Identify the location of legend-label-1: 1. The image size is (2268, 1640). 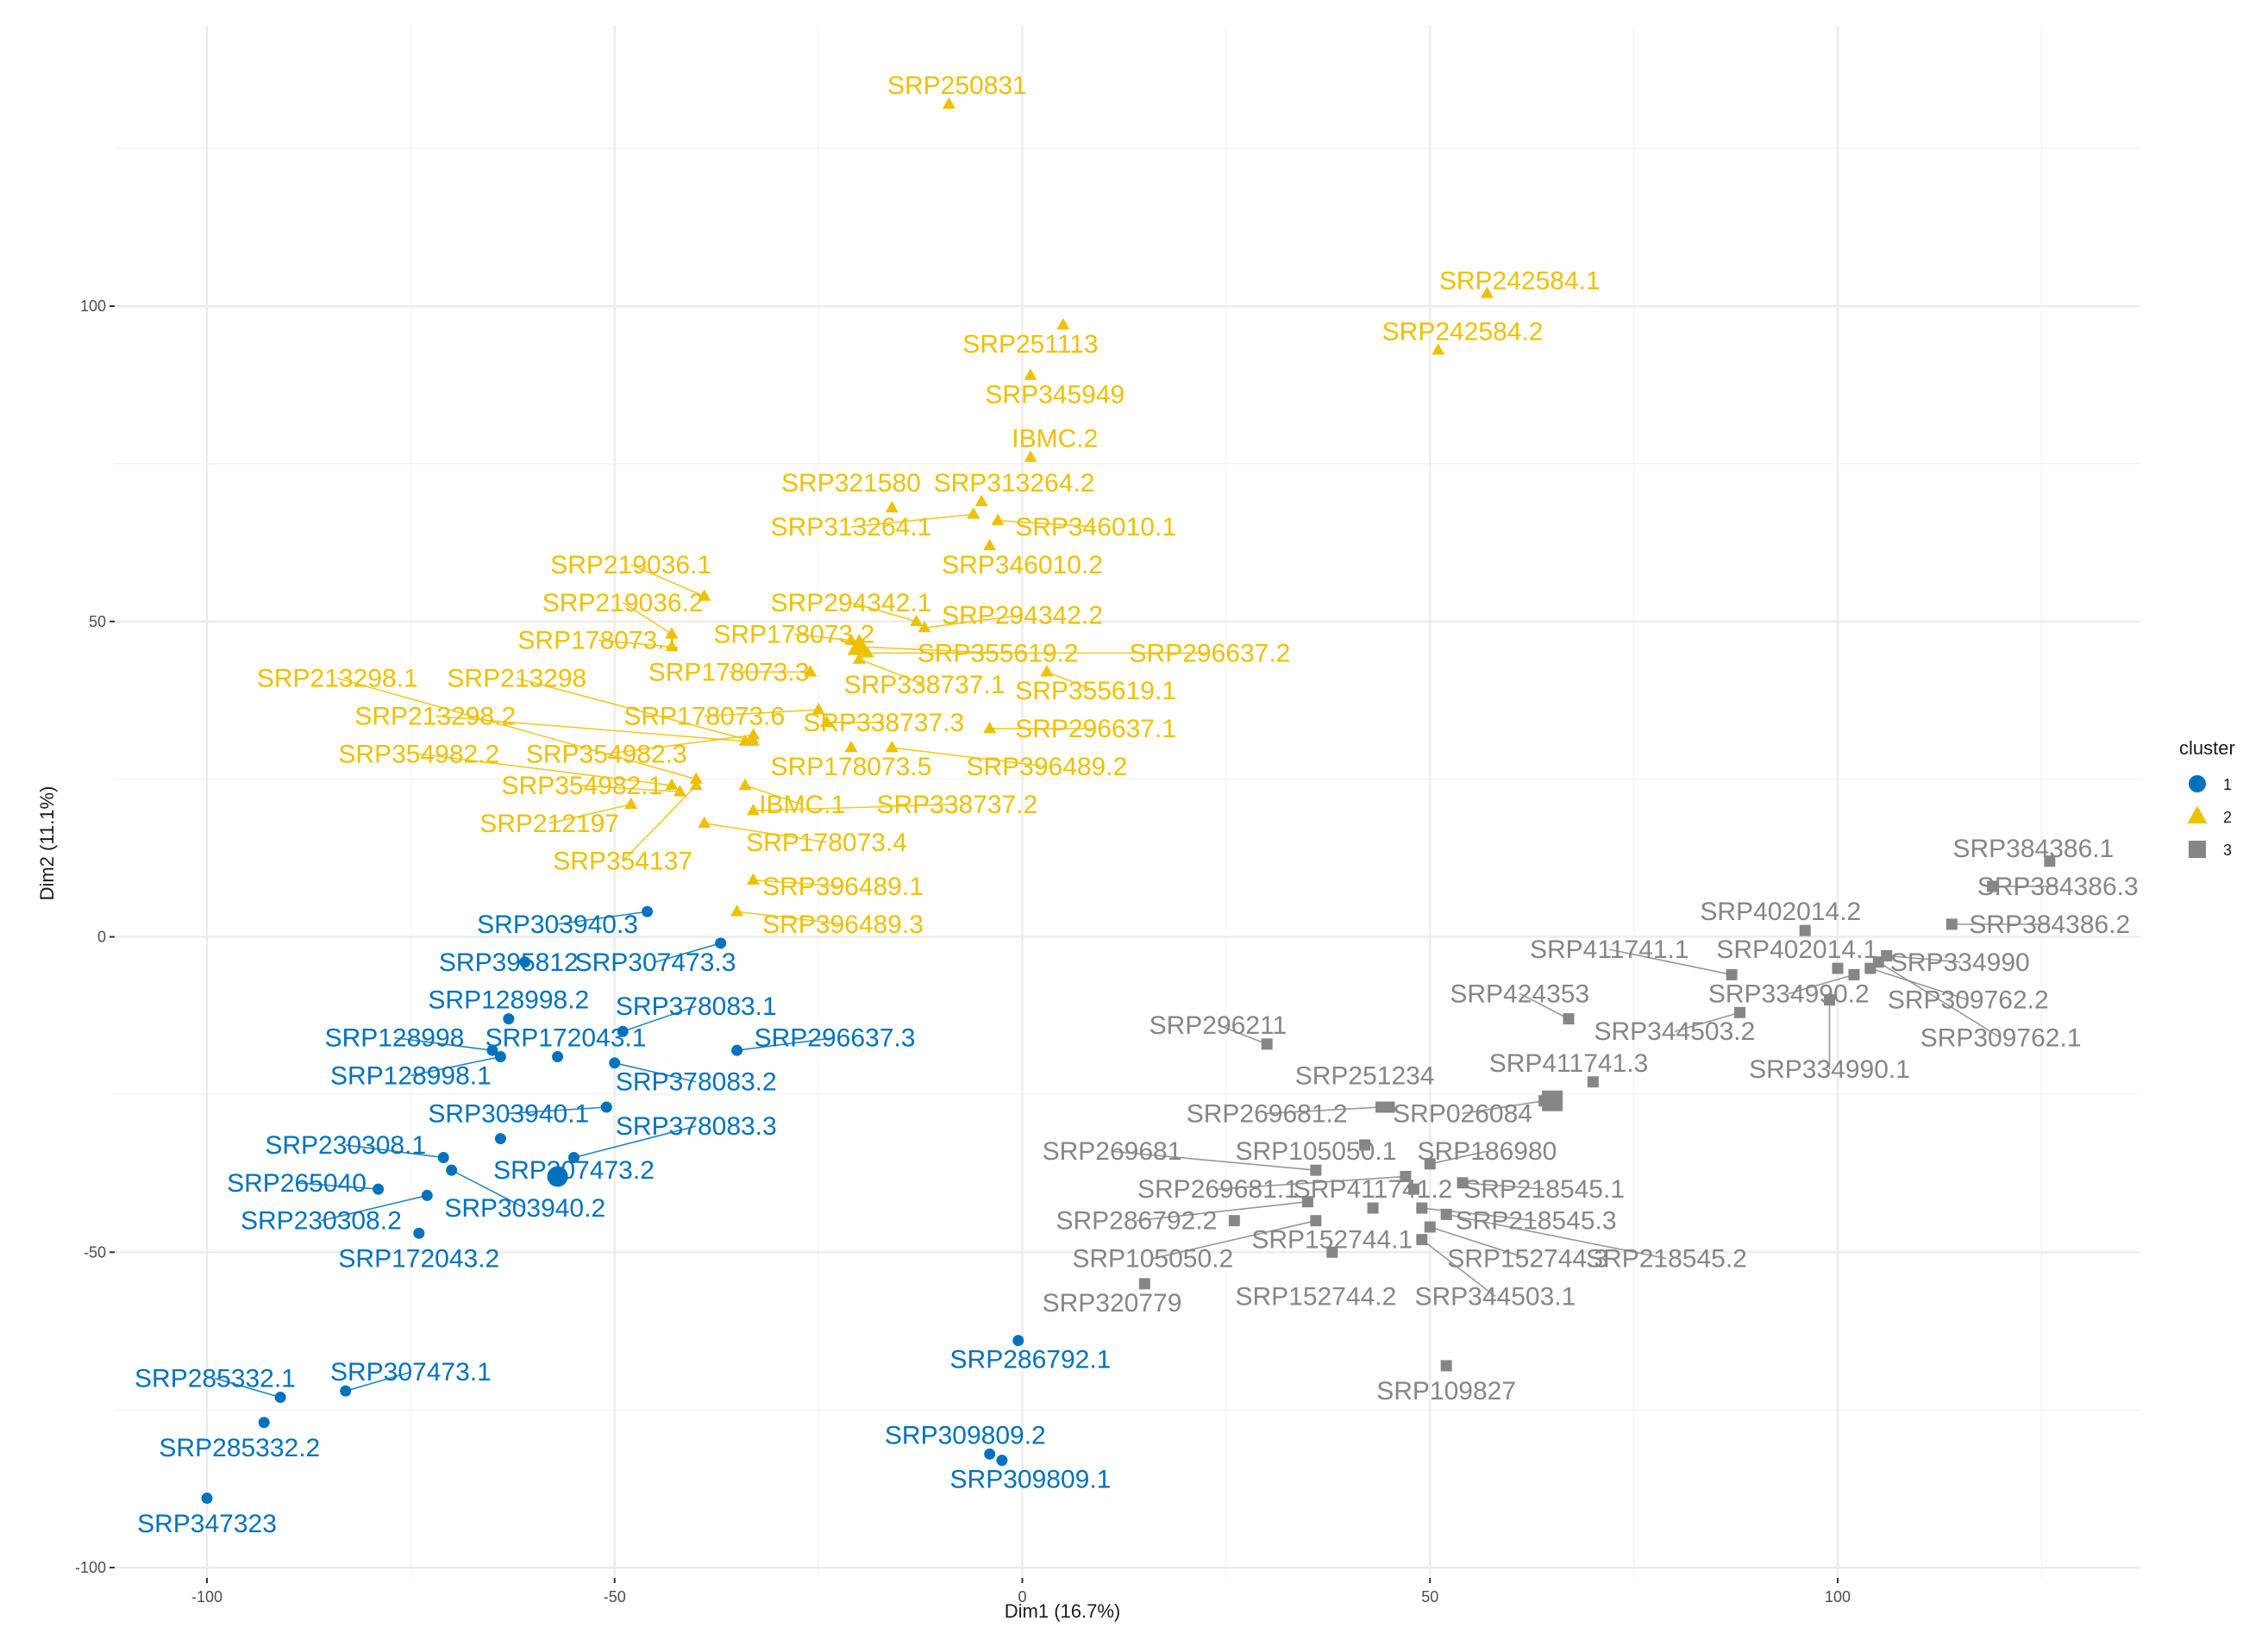
(2228, 784).